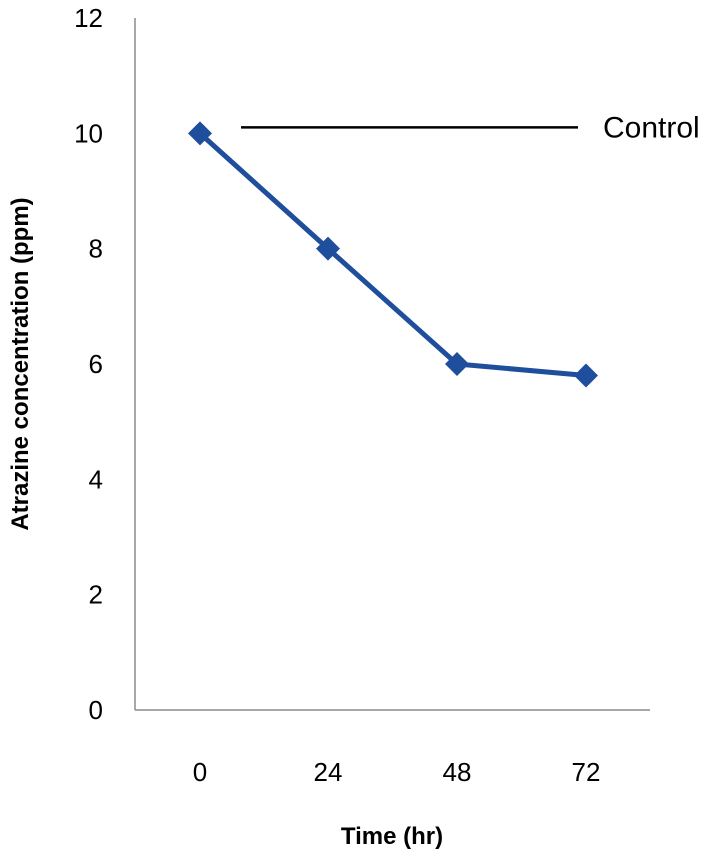 This screenshot has height=861, width=720. I want to click on x-tick-label: 24, so click(328, 772).